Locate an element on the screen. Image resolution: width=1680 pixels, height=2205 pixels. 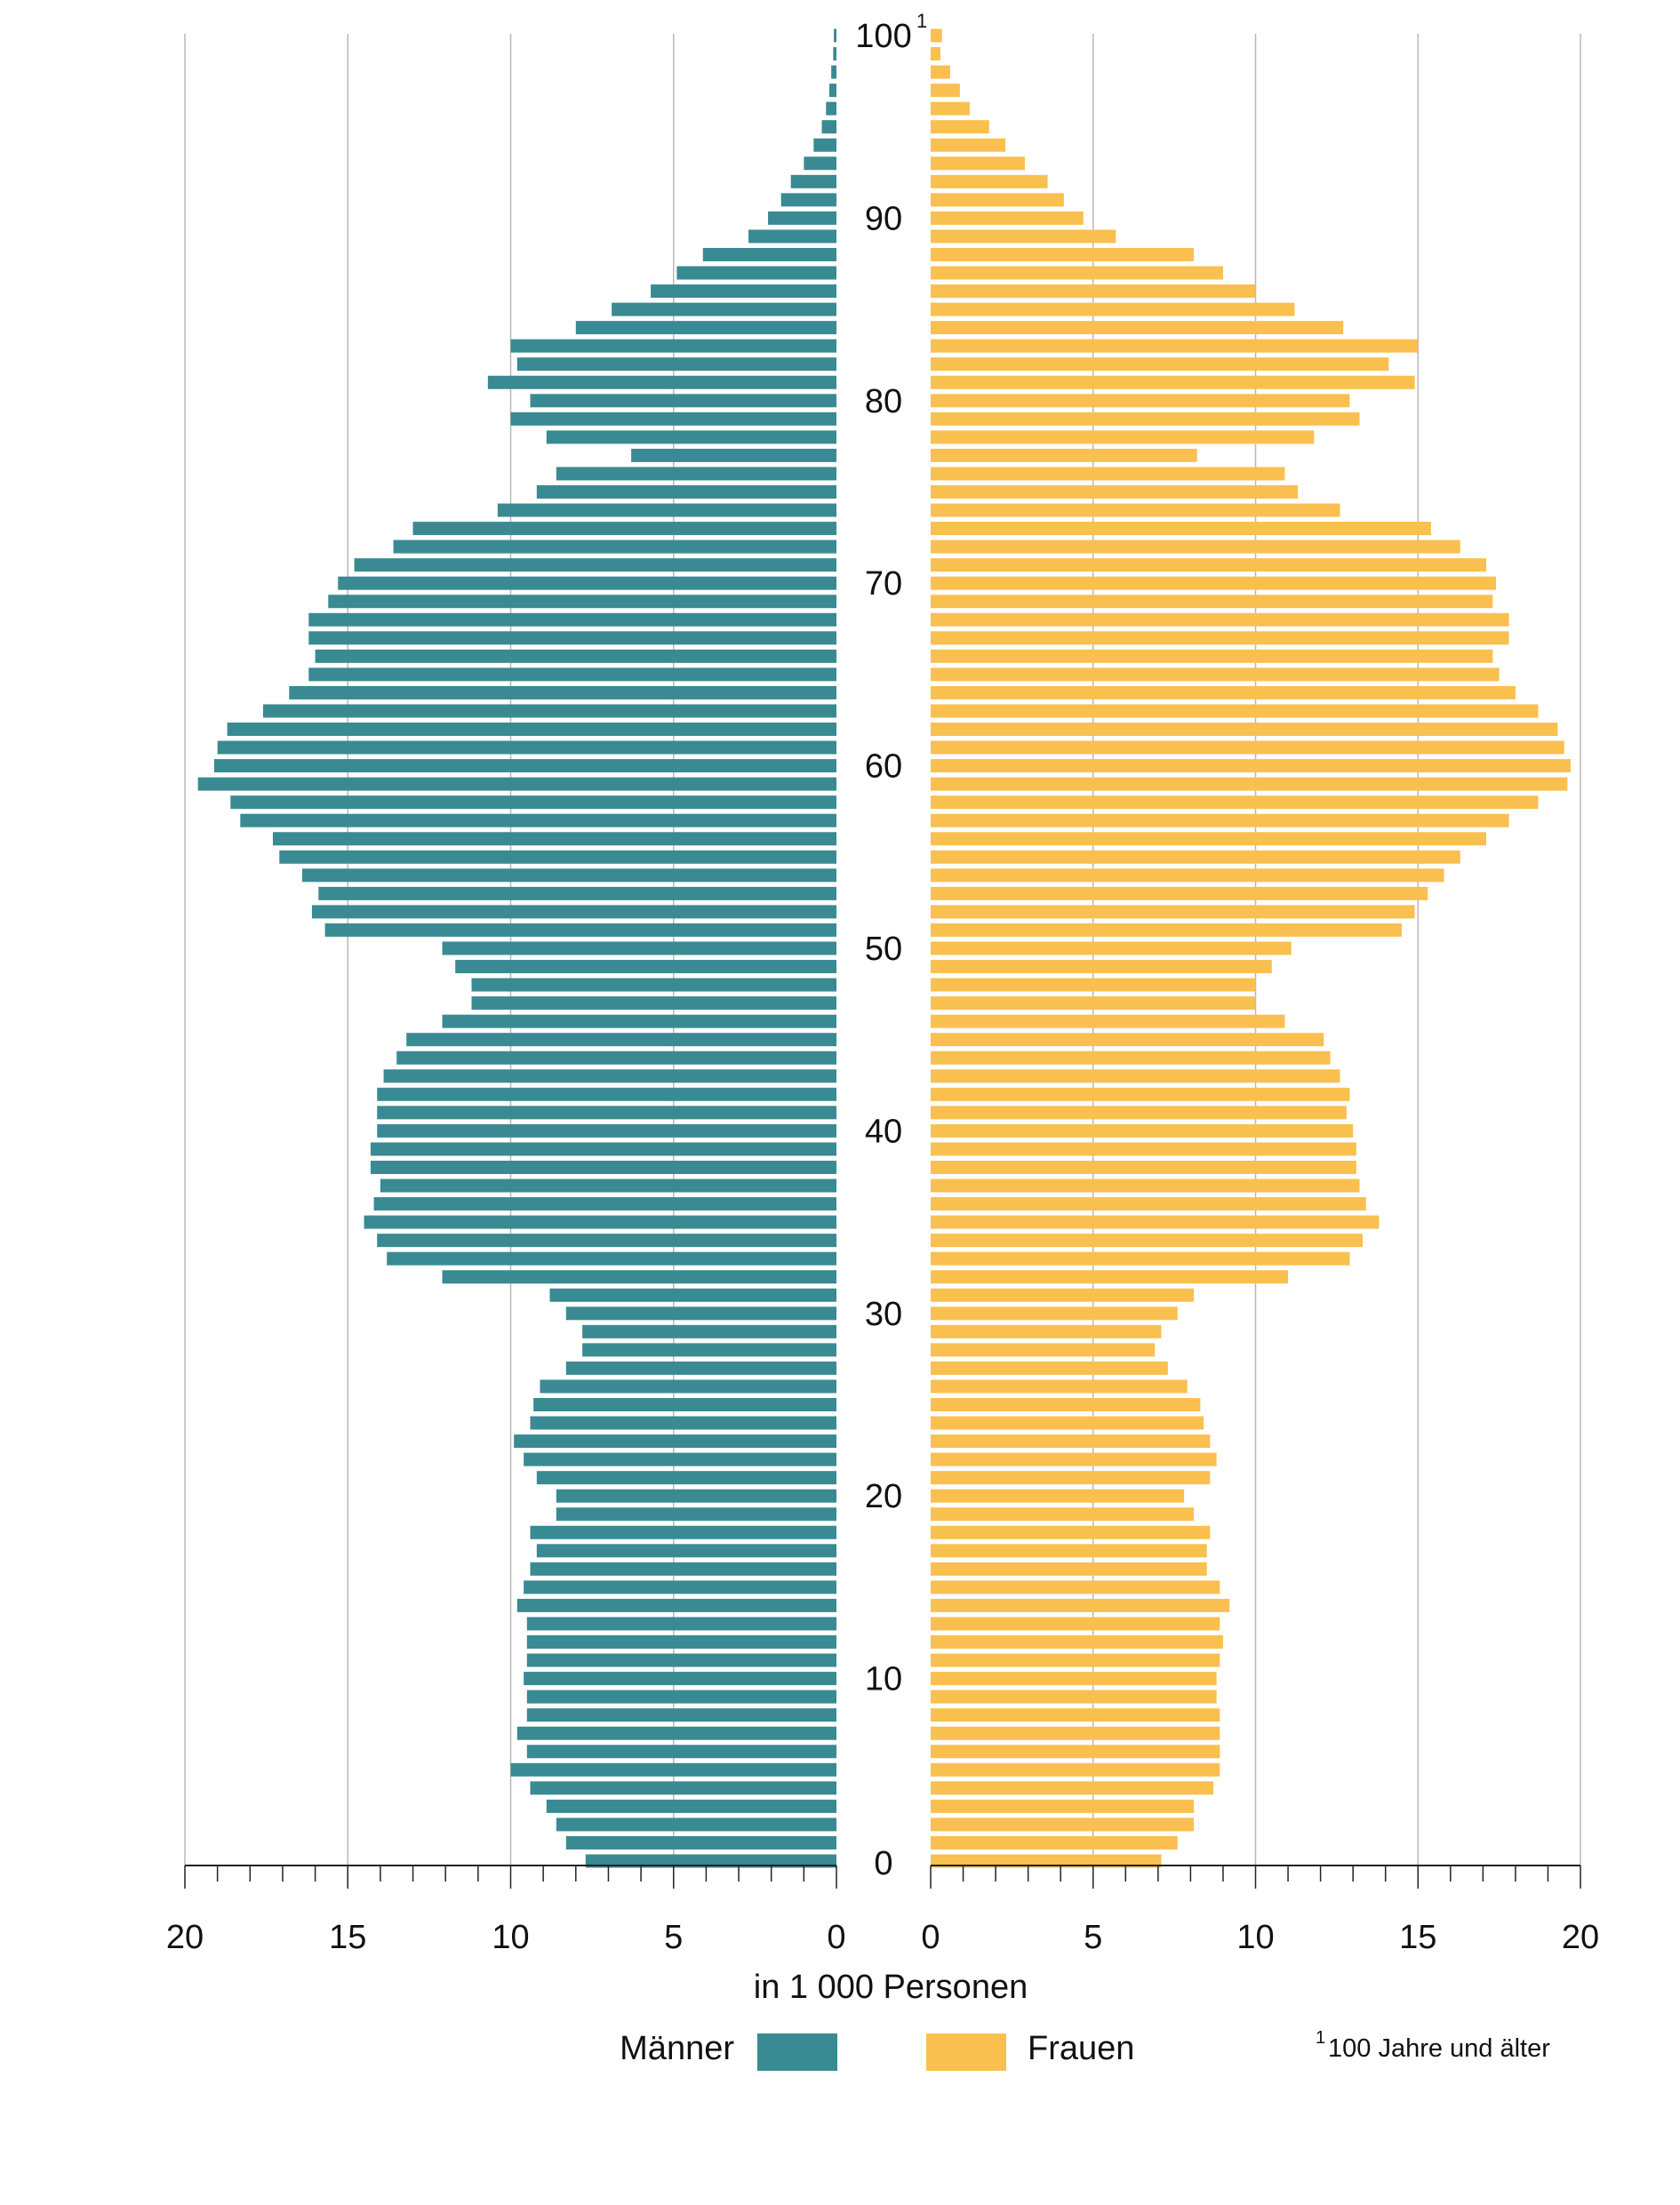
age-label-100-superscript: 1 is located at coordinates (921, 21).